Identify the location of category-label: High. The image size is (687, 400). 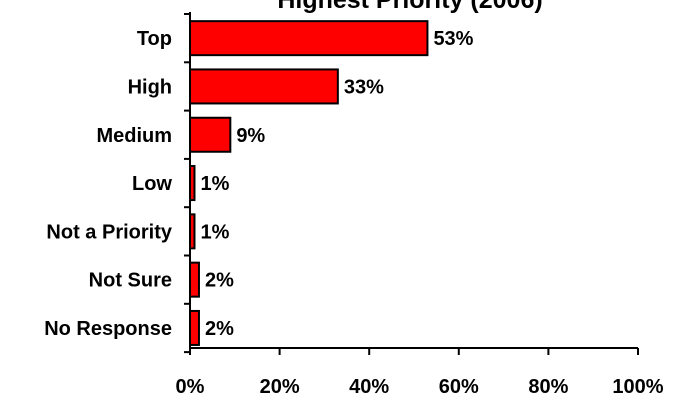
(150, 87).